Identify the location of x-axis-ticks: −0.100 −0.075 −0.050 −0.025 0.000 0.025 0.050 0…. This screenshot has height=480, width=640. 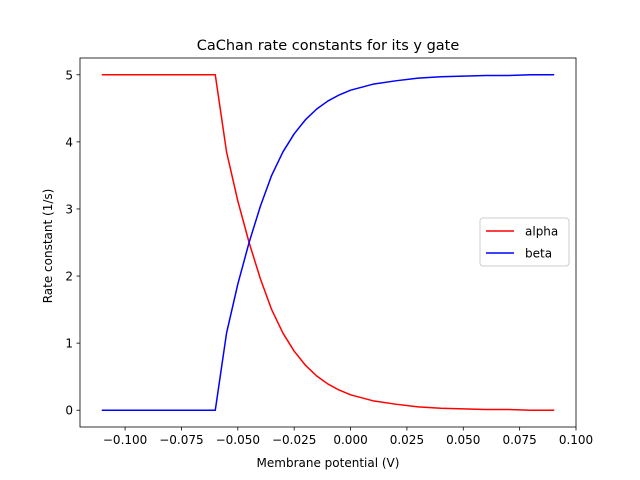
(348, 437).